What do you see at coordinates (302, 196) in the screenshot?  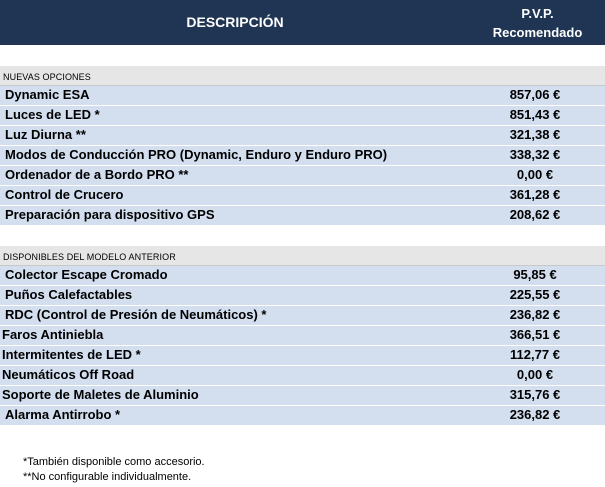 I see `table-row: Control de Crucero 361,28 €` at bounding box center [302, 196].